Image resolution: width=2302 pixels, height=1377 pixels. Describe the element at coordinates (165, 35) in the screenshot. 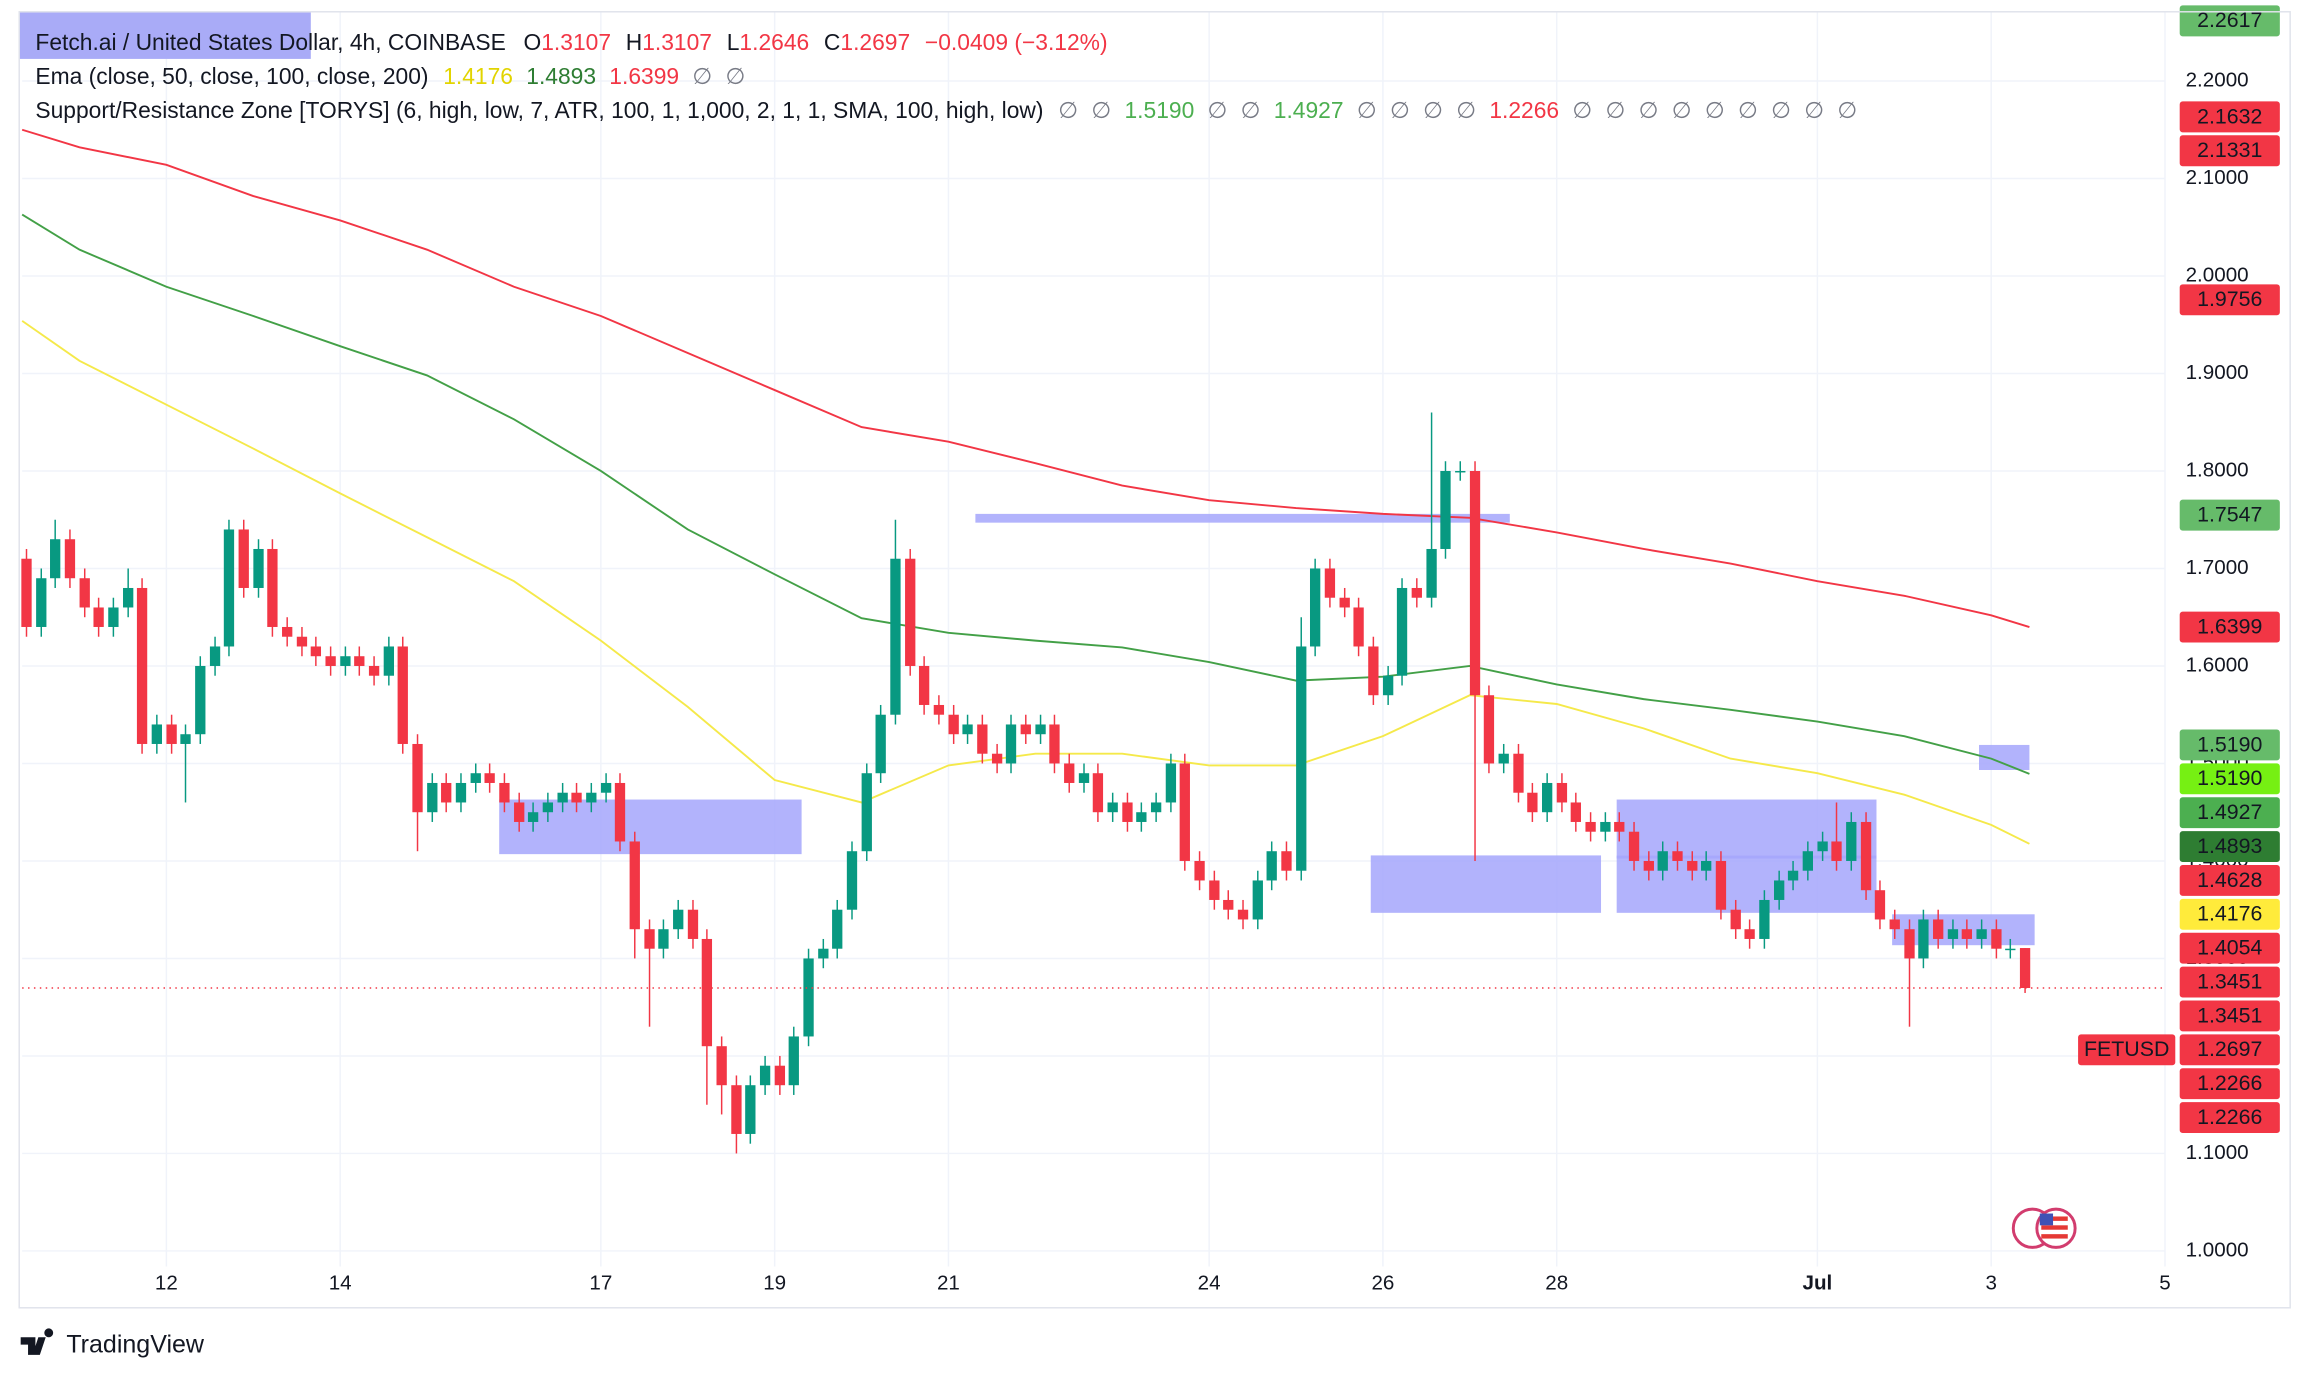

I see `legend-highlight` at that location.